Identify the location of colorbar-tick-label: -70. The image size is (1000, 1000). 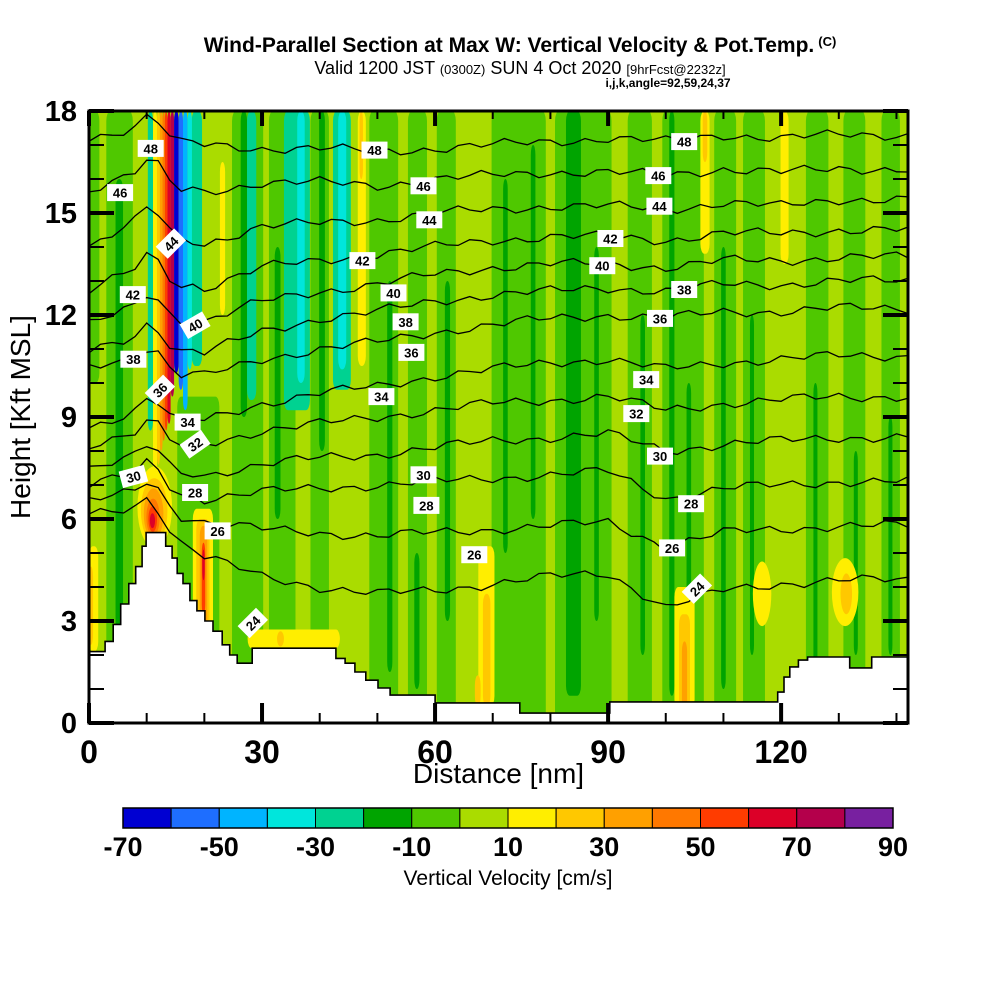
(122, 847).